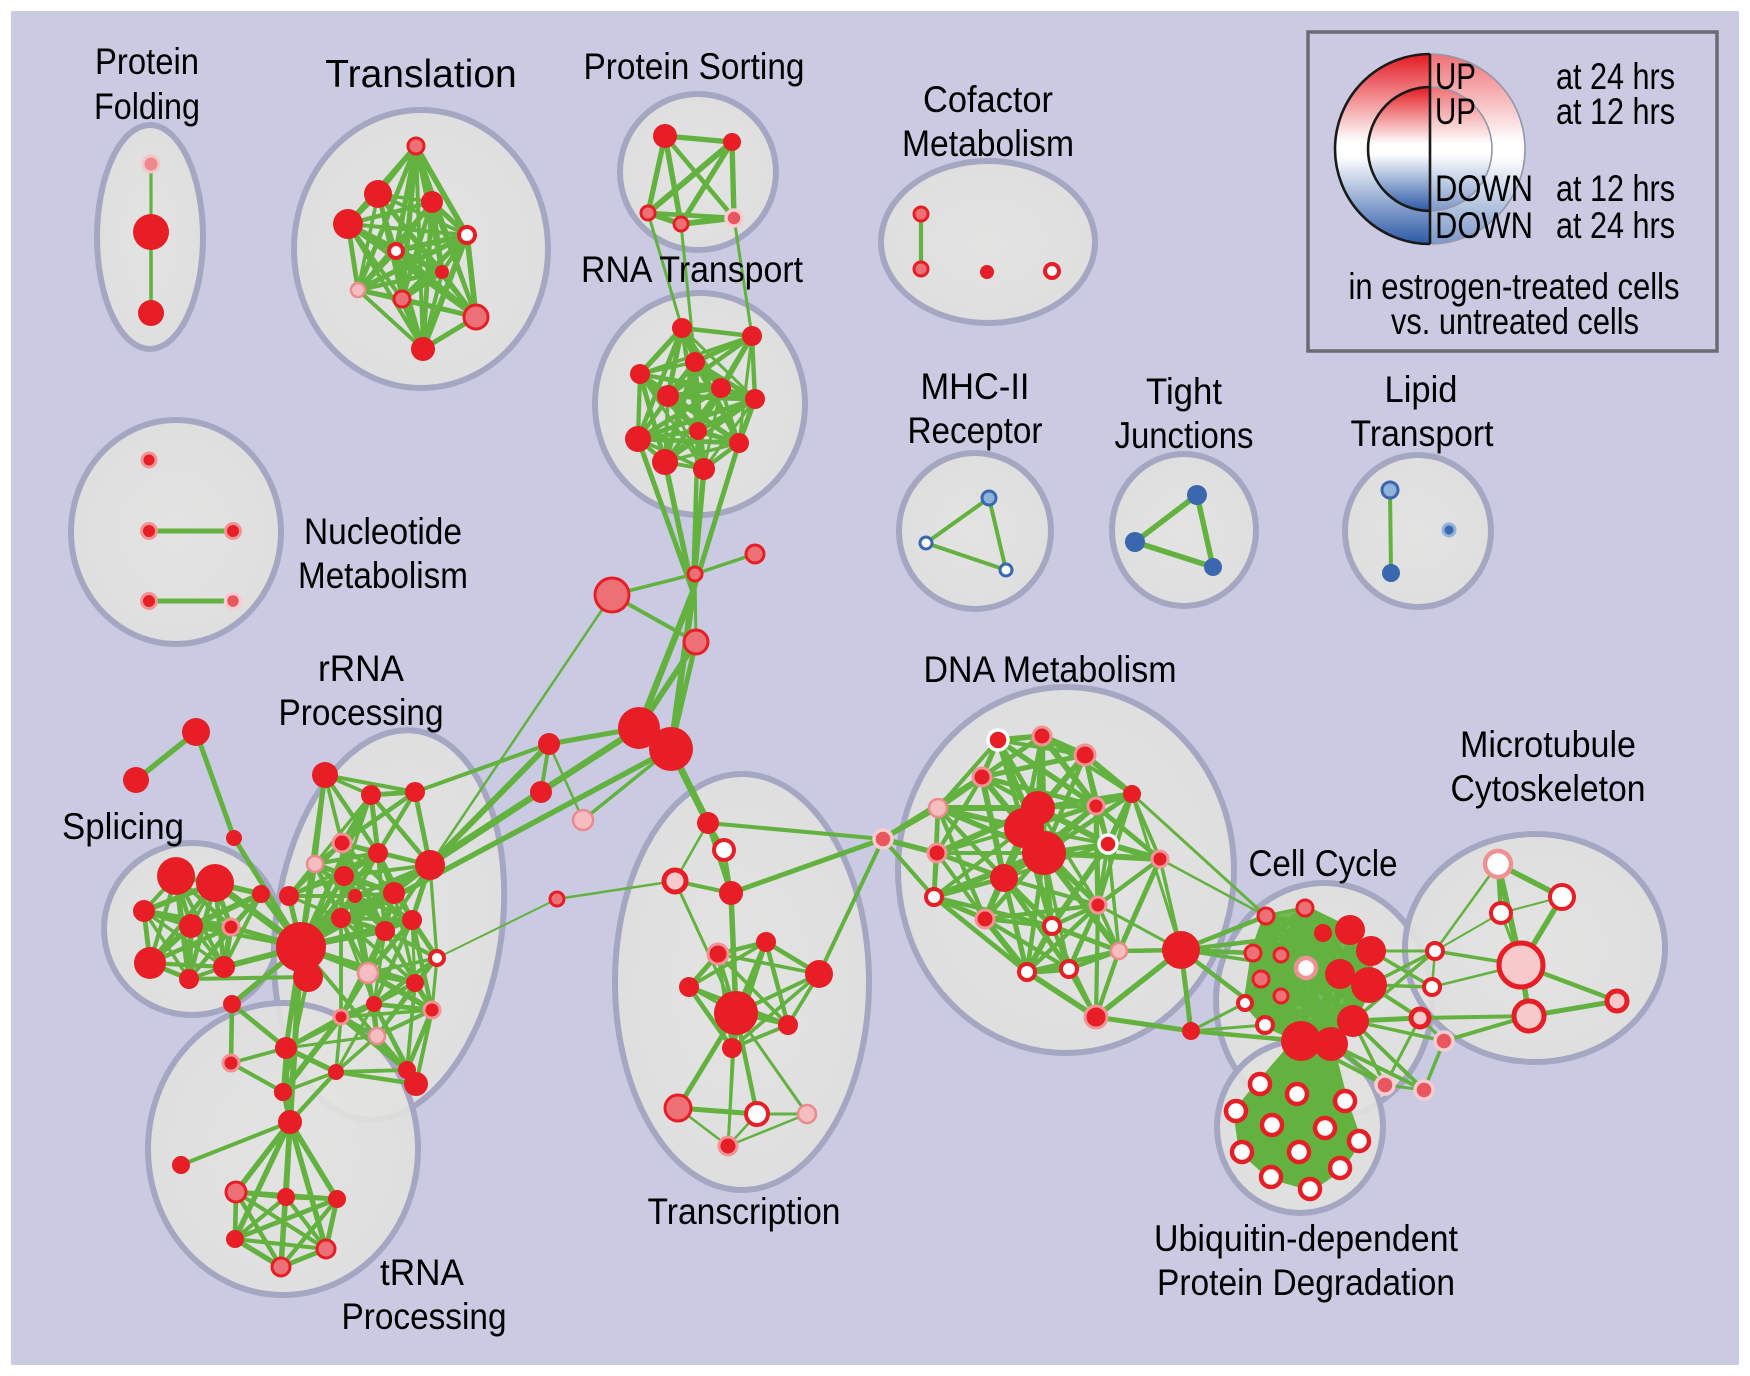 This screenshot has height=1376, width=1750. I want to click on svg-text: Splicing, so click(123, 826).